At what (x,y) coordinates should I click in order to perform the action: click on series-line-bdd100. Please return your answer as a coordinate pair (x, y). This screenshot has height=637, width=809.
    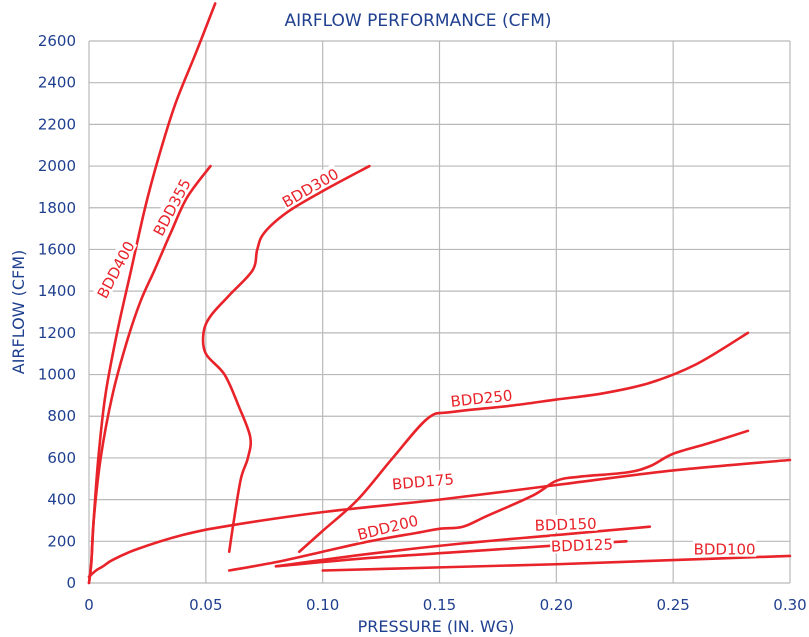
    Looking at the image, I should click on (556, 563).